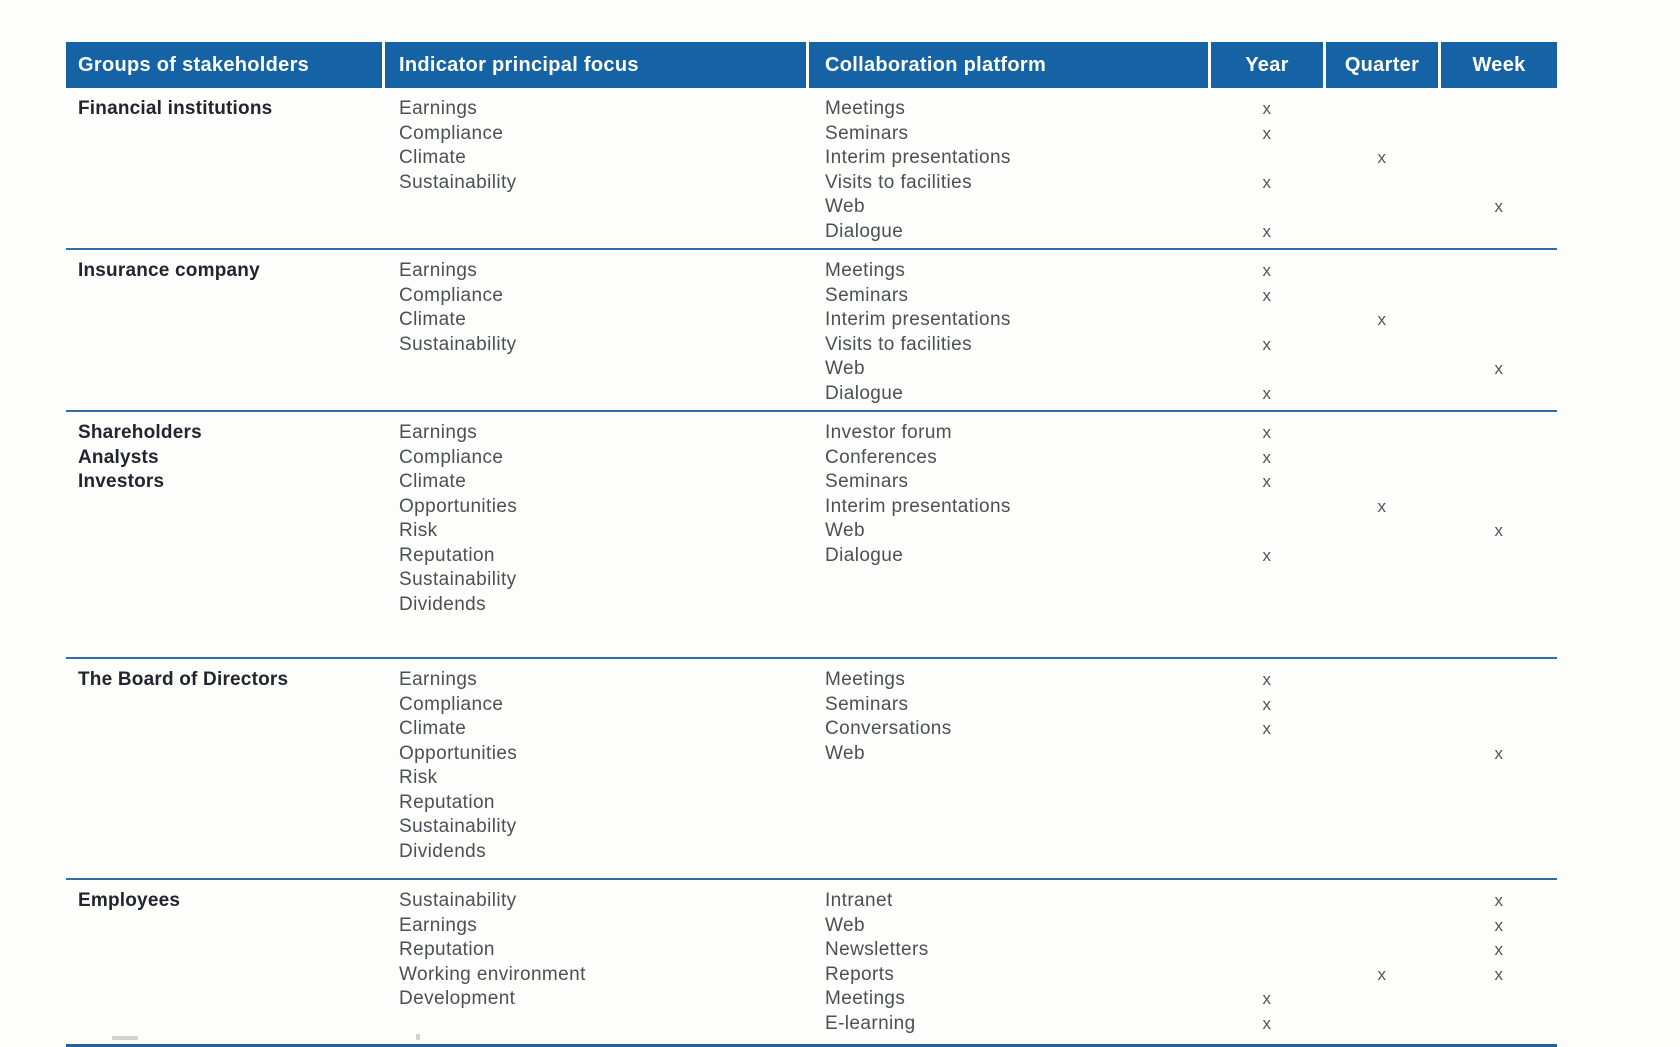 Image resolution: width=1680 pixels, height=1047 pixels. Describe the element at coordinates (121, 481) in the screenshot. I see `group-name: Investors` at that location.